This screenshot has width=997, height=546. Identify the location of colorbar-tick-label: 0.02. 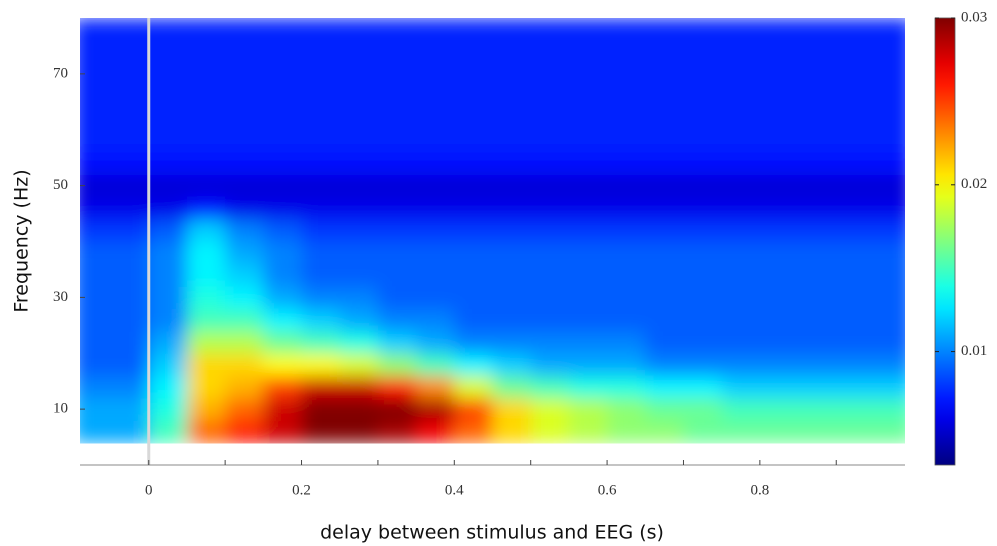
(974, 184).